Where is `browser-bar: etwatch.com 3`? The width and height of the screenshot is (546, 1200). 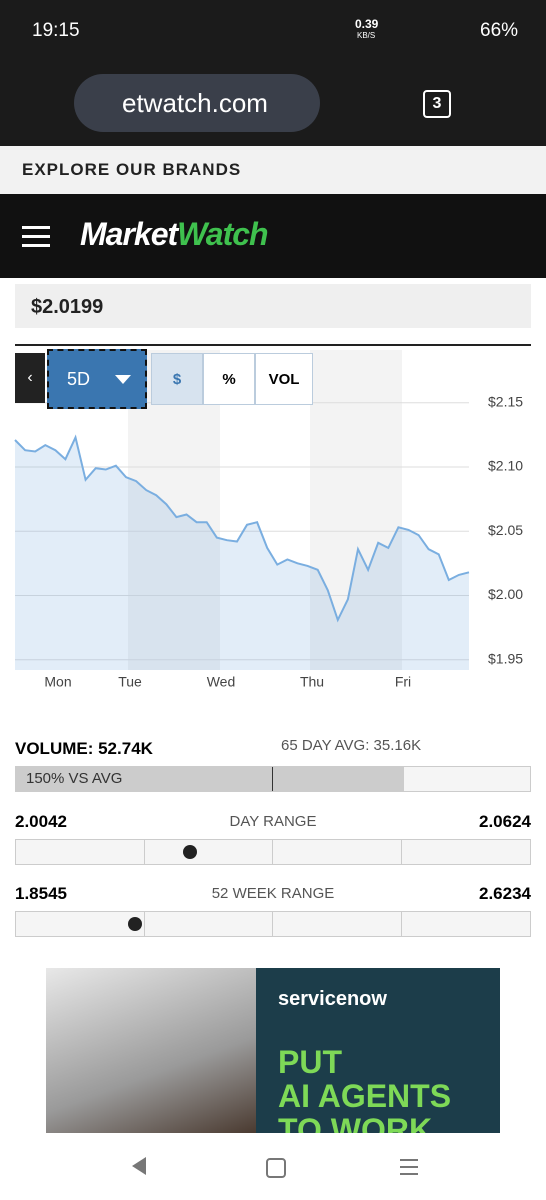
browser-bar: etwatch.com 3 is located at coordinates (273, 104).